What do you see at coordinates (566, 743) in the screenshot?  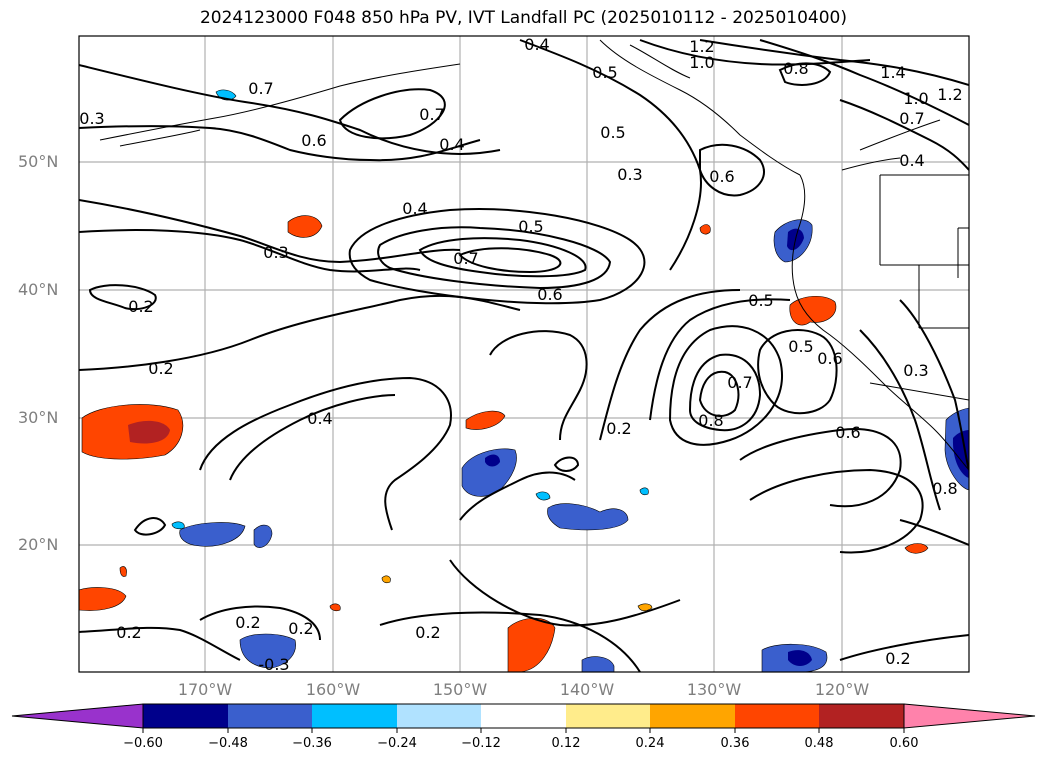 I see `colorbar-tick-label: 0.12` at bounding box center [566, 743].